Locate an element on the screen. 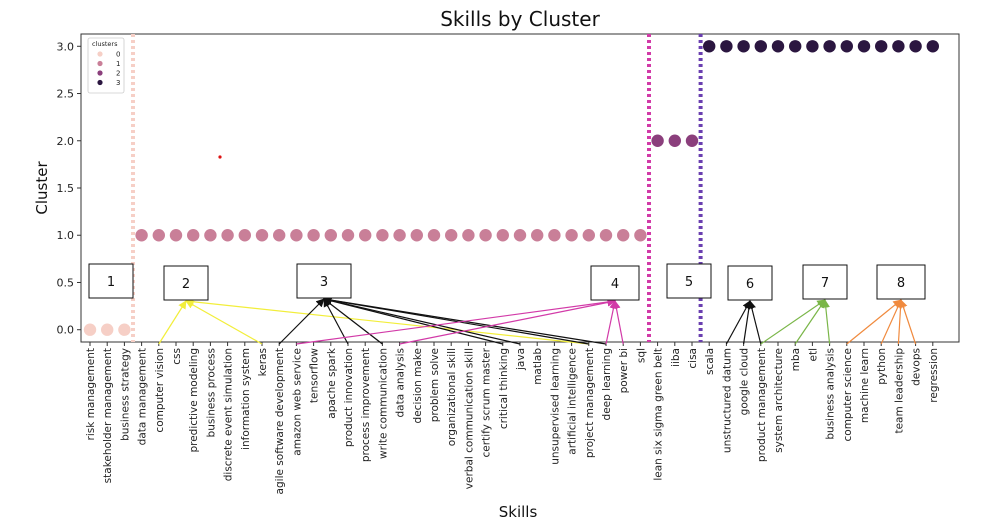 This screenshot has width=982, height=531. chart-title: Skills by Cluster is located at coordinates (520, 19).